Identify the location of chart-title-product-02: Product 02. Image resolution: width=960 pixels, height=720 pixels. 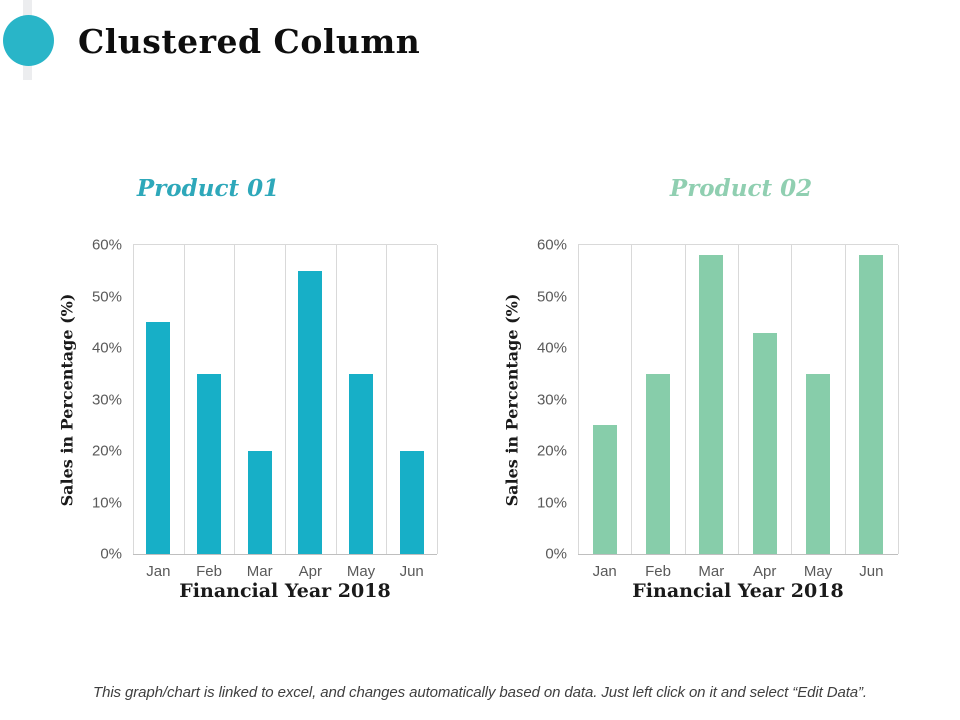
(741, 188).